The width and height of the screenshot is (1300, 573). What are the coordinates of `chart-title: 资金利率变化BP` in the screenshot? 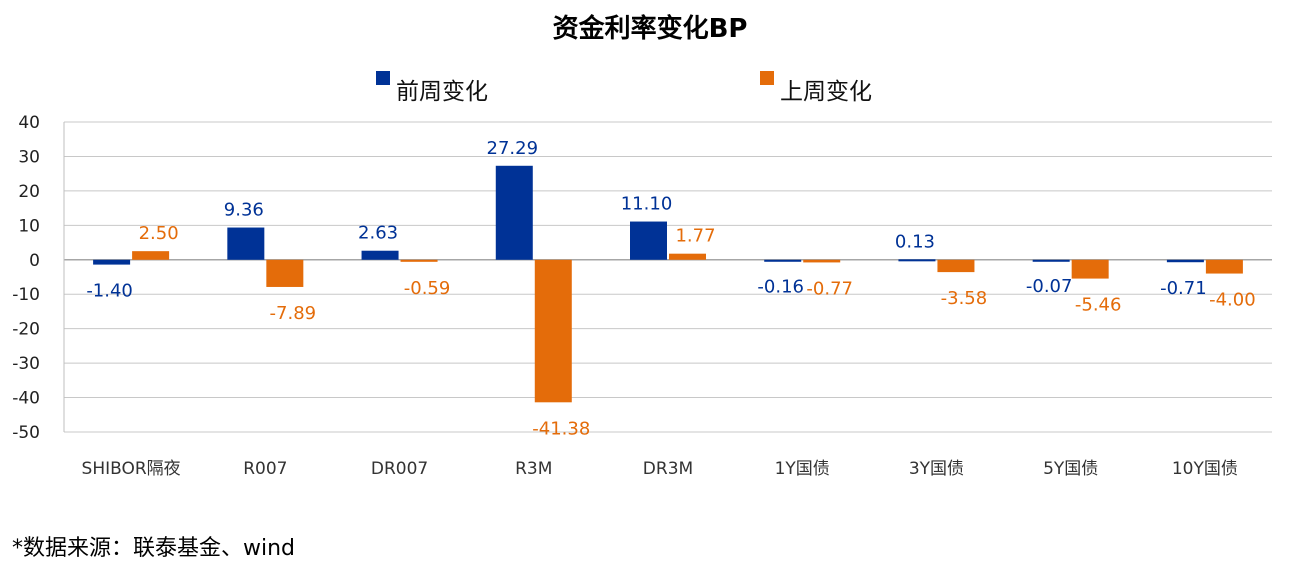 It's located at (650, 29).